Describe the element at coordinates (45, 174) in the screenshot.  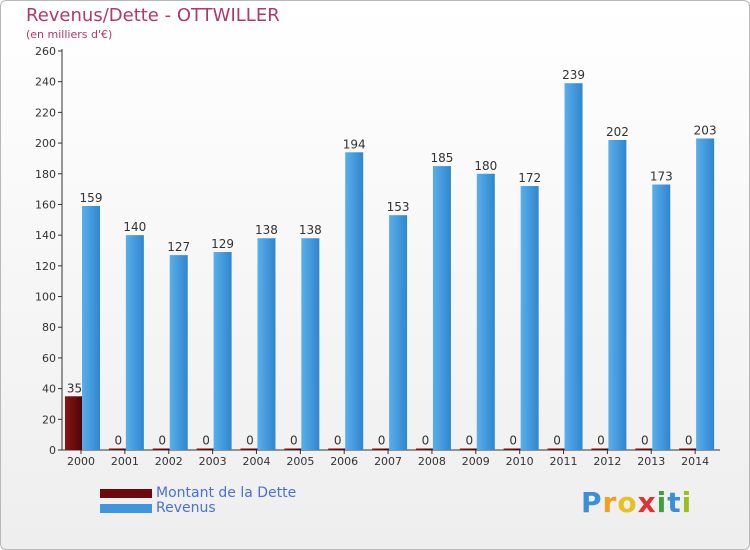
I see `y-tick-label: 180` at that location.